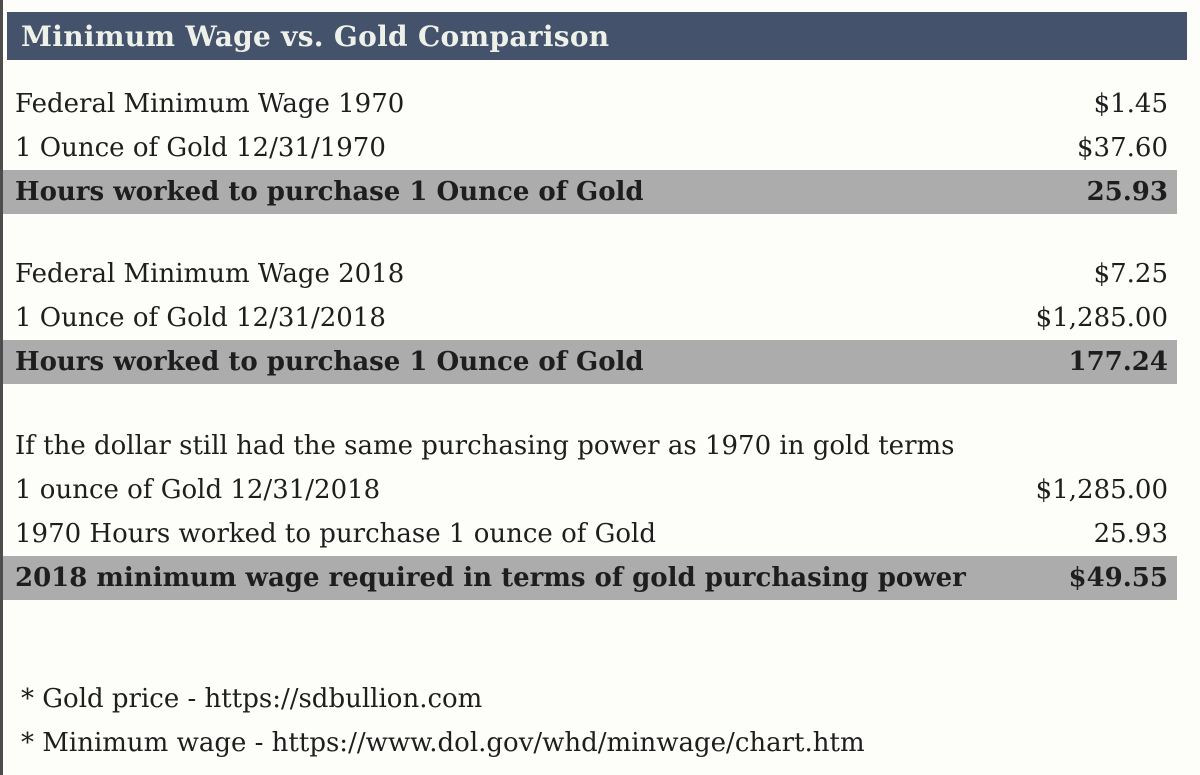  What do you see at coordinates (315, 36) in the screenshot?
I see `page-title: Minimum Wage vs. Gold Comparison` at bounding box center [315, 36].